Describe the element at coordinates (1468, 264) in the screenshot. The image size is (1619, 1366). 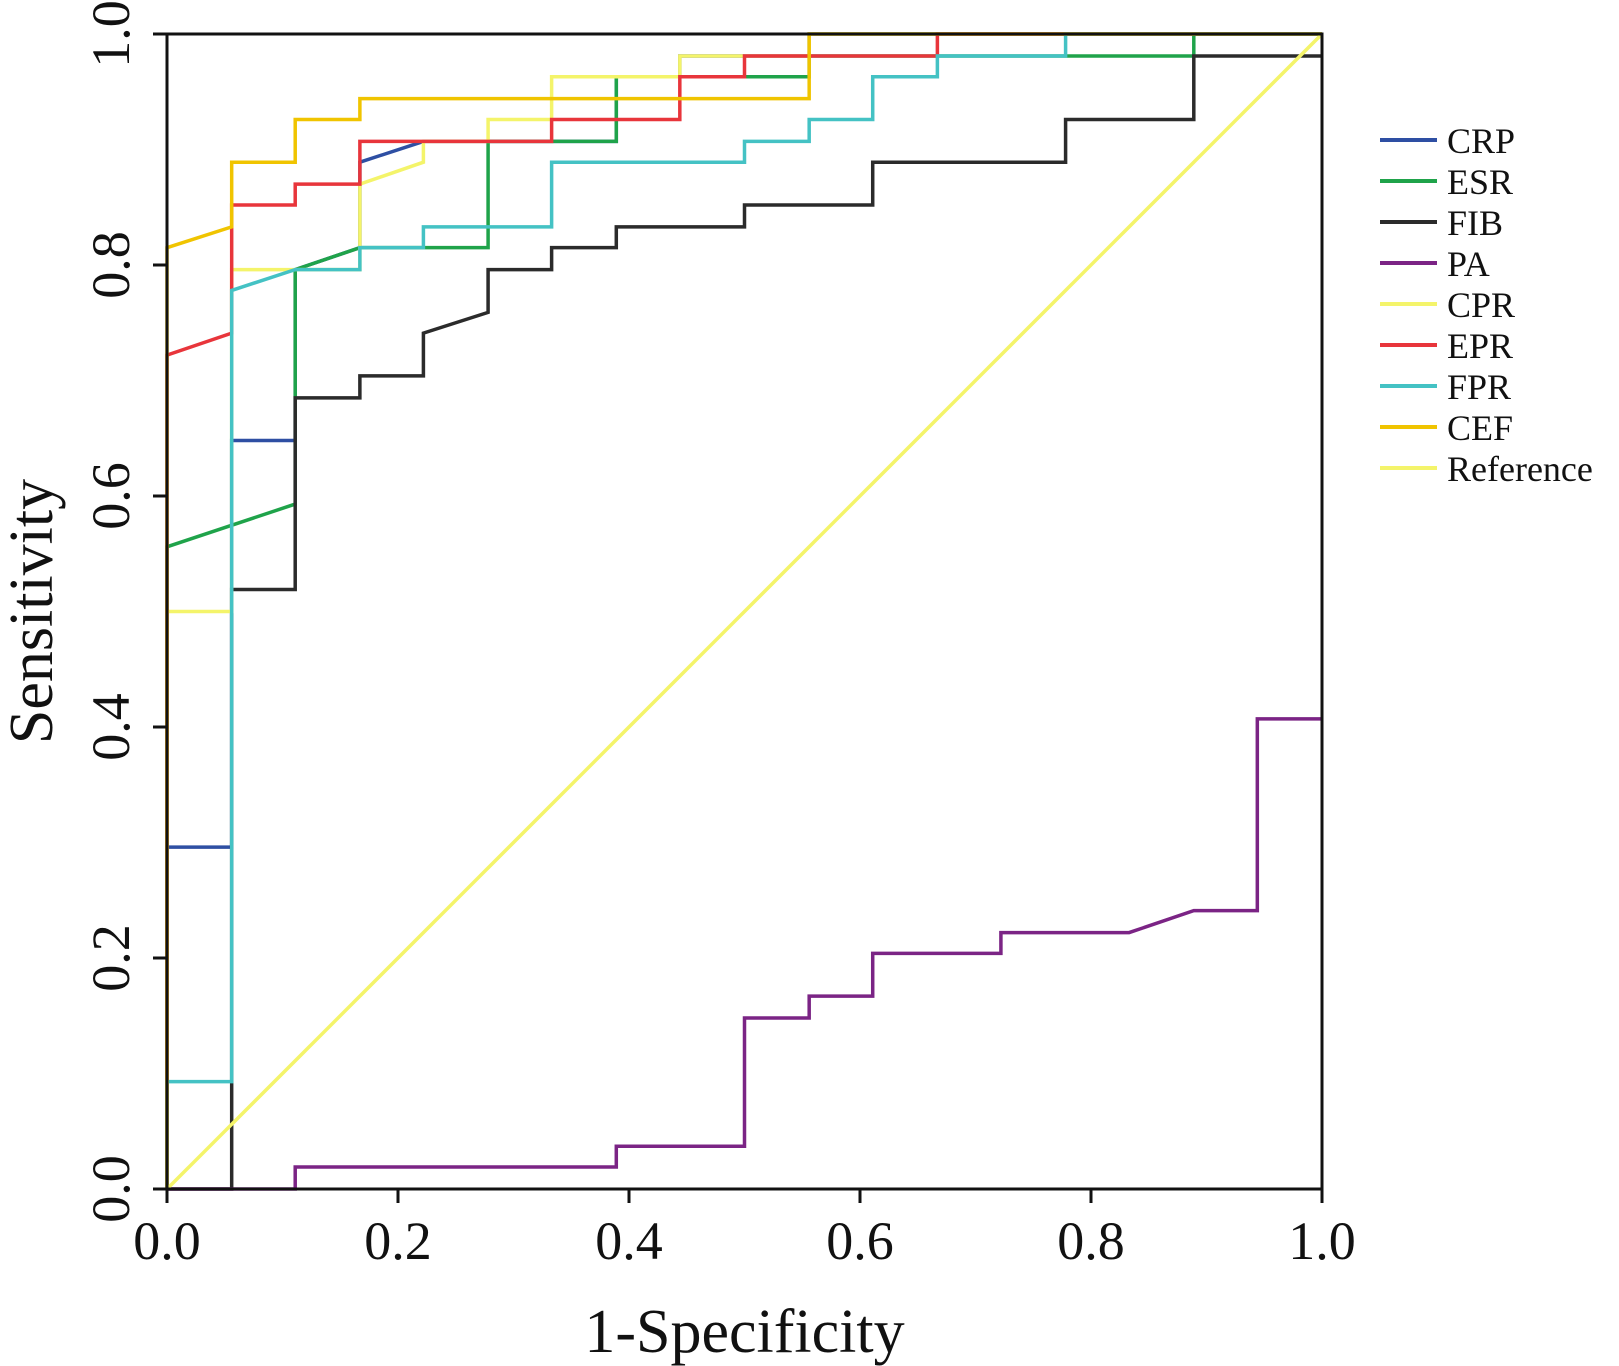
I see `legend-label-pa: PA` at that location.